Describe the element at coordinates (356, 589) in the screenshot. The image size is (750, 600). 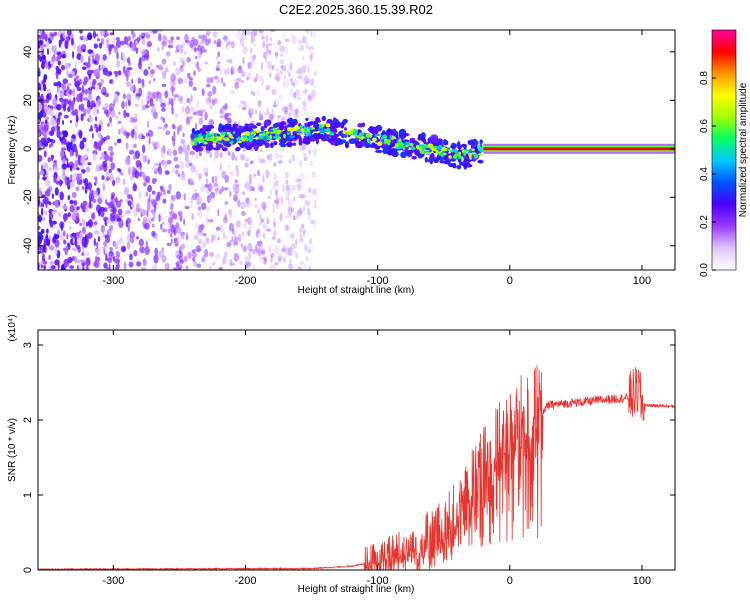
I see `snr-x-label: Height of straight line (km)` at that location.